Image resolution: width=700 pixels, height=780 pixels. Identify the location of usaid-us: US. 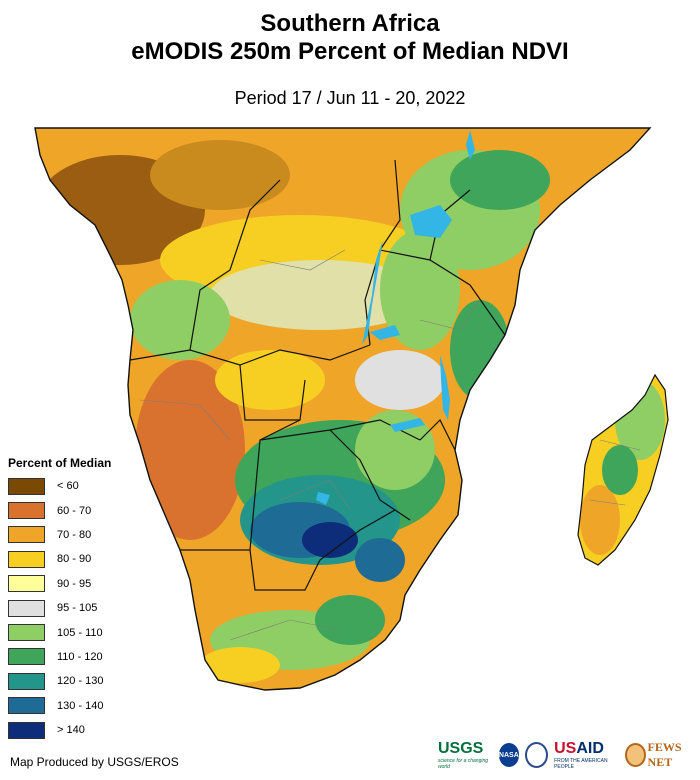
(565, 748).